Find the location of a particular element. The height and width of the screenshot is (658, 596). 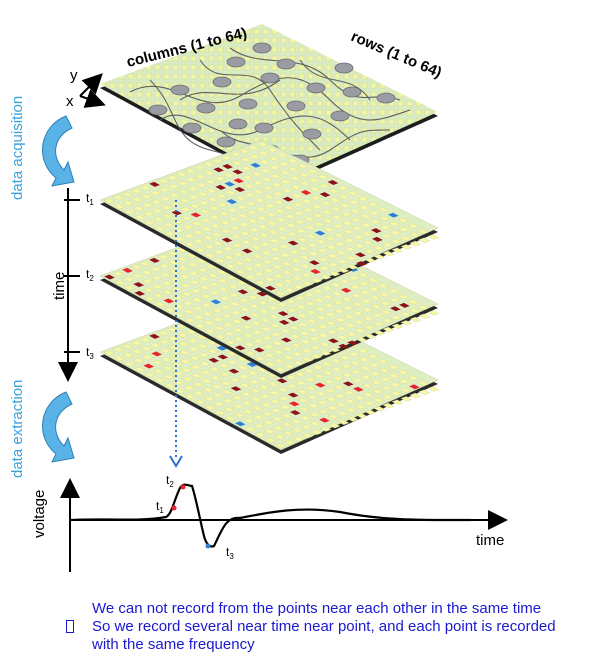

time-step-label: t3 is located at coordinates (90, 353).